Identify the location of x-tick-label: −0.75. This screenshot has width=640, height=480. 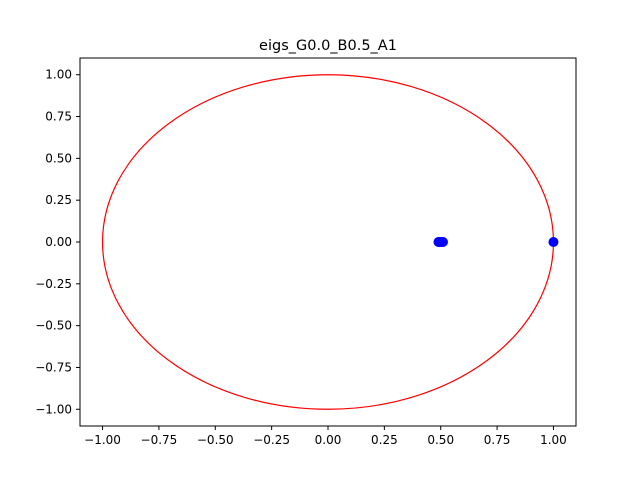
(159, 440).